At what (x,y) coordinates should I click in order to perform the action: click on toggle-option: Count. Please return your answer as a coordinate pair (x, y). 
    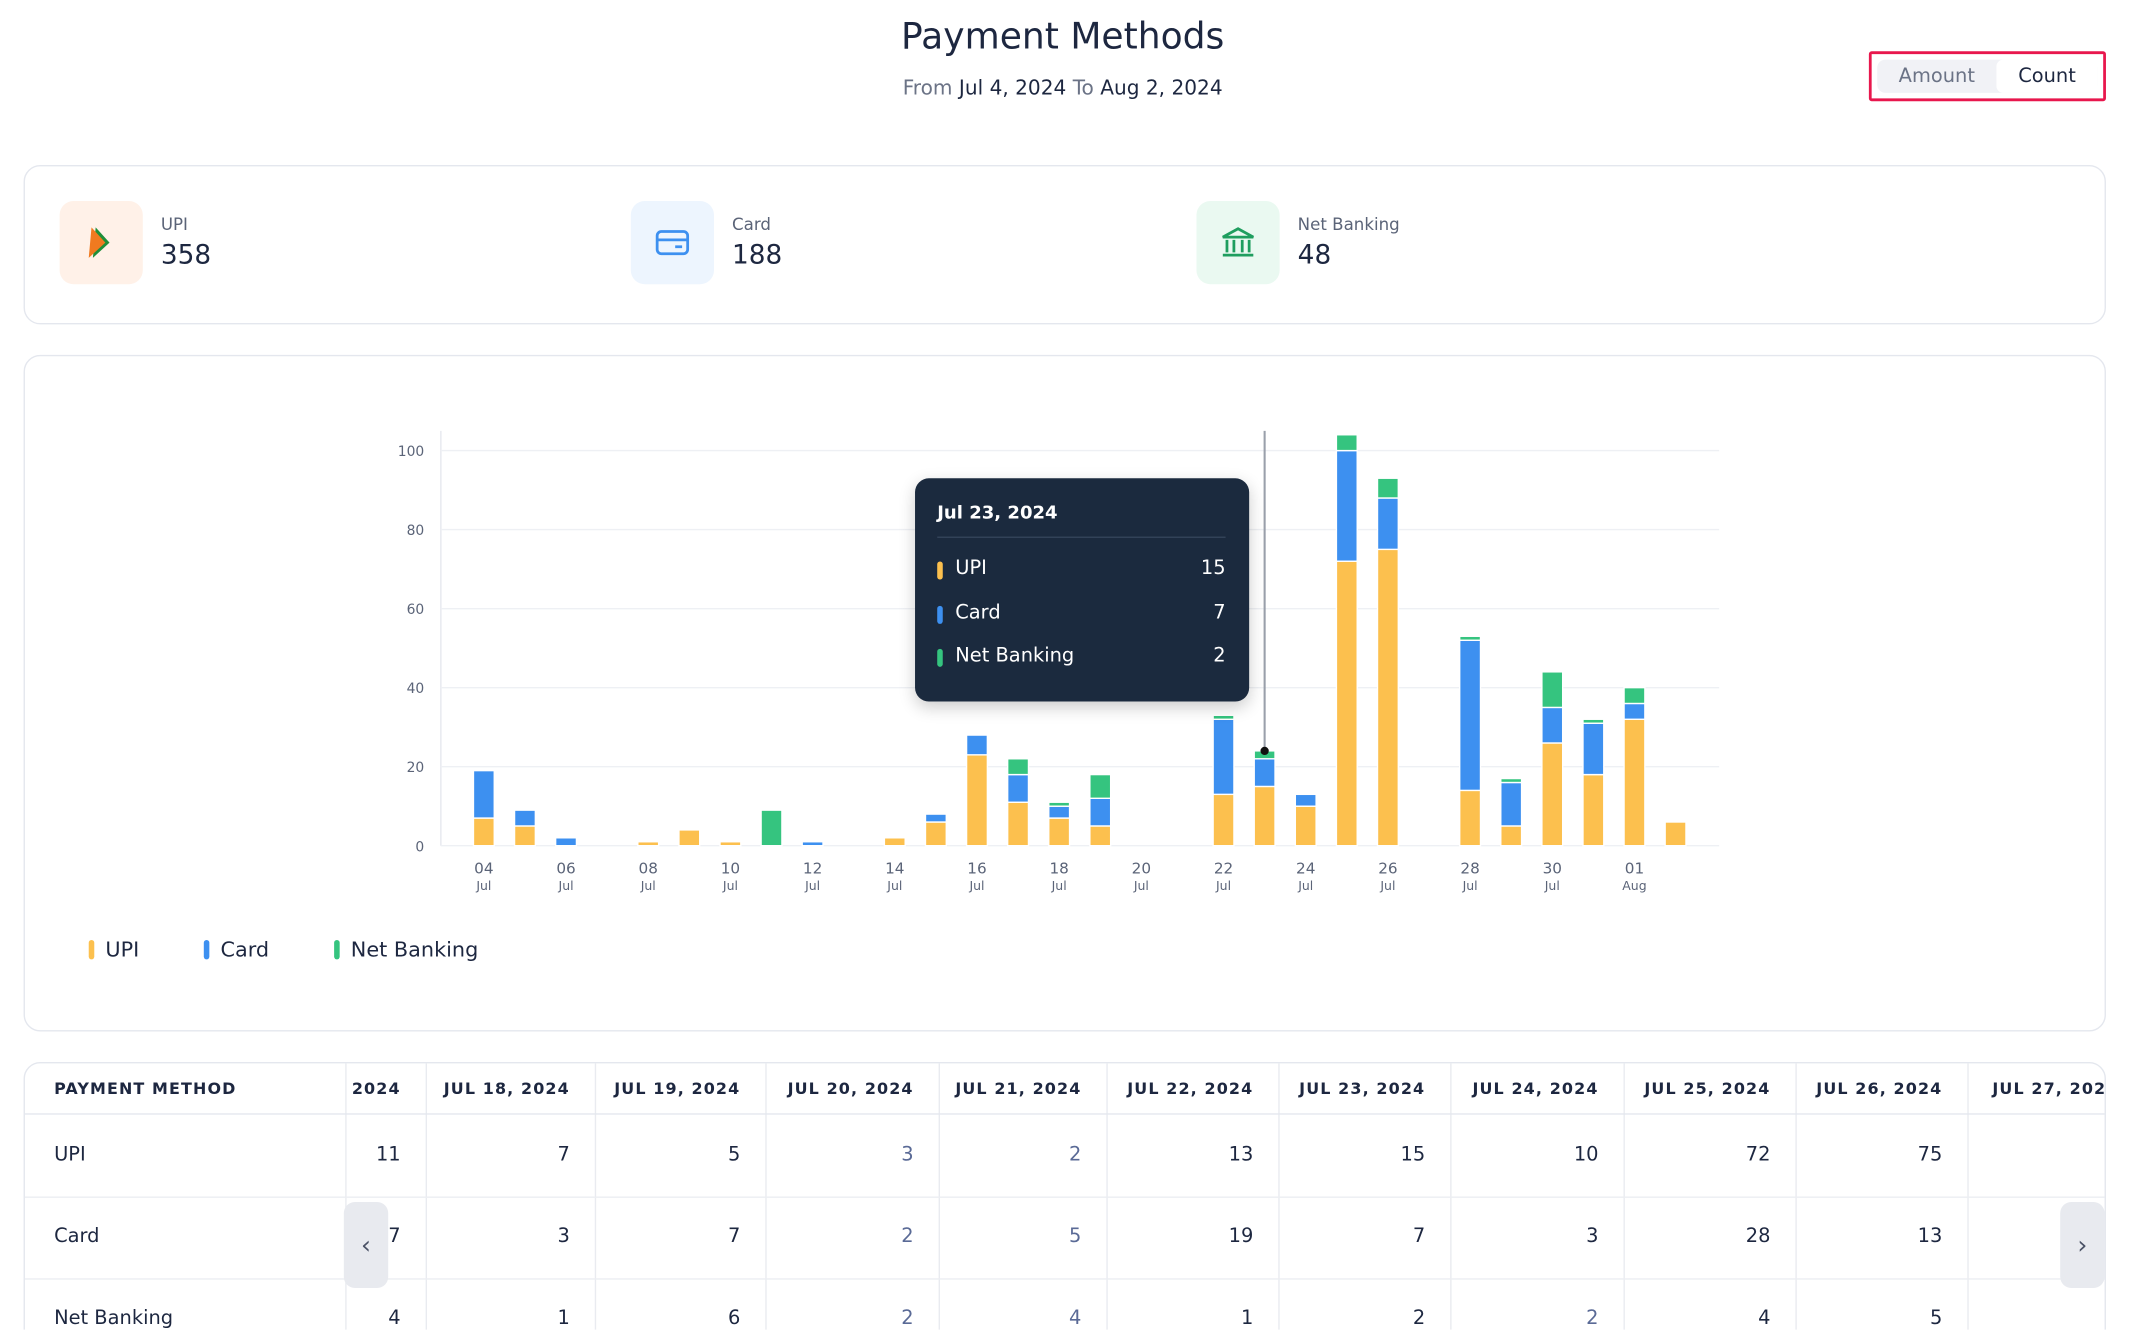
    Looking at the image, I should click on (2047, 76).